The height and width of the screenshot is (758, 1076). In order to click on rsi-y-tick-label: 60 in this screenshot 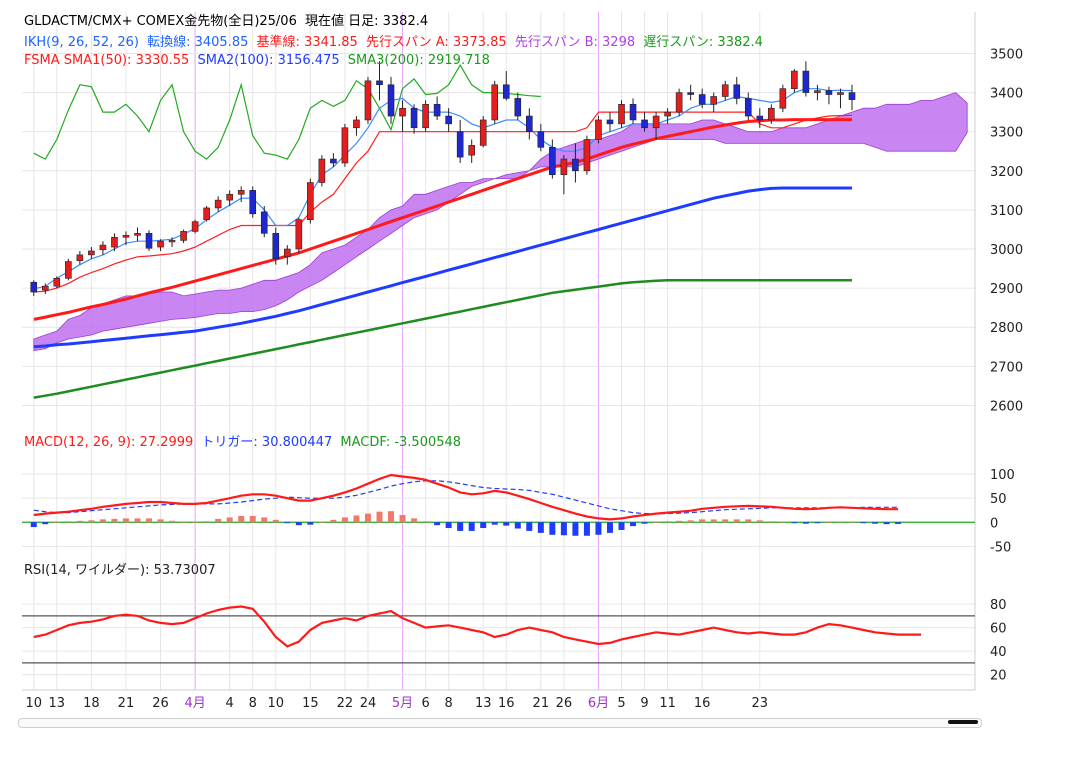, I will do `click(998, 629)`.